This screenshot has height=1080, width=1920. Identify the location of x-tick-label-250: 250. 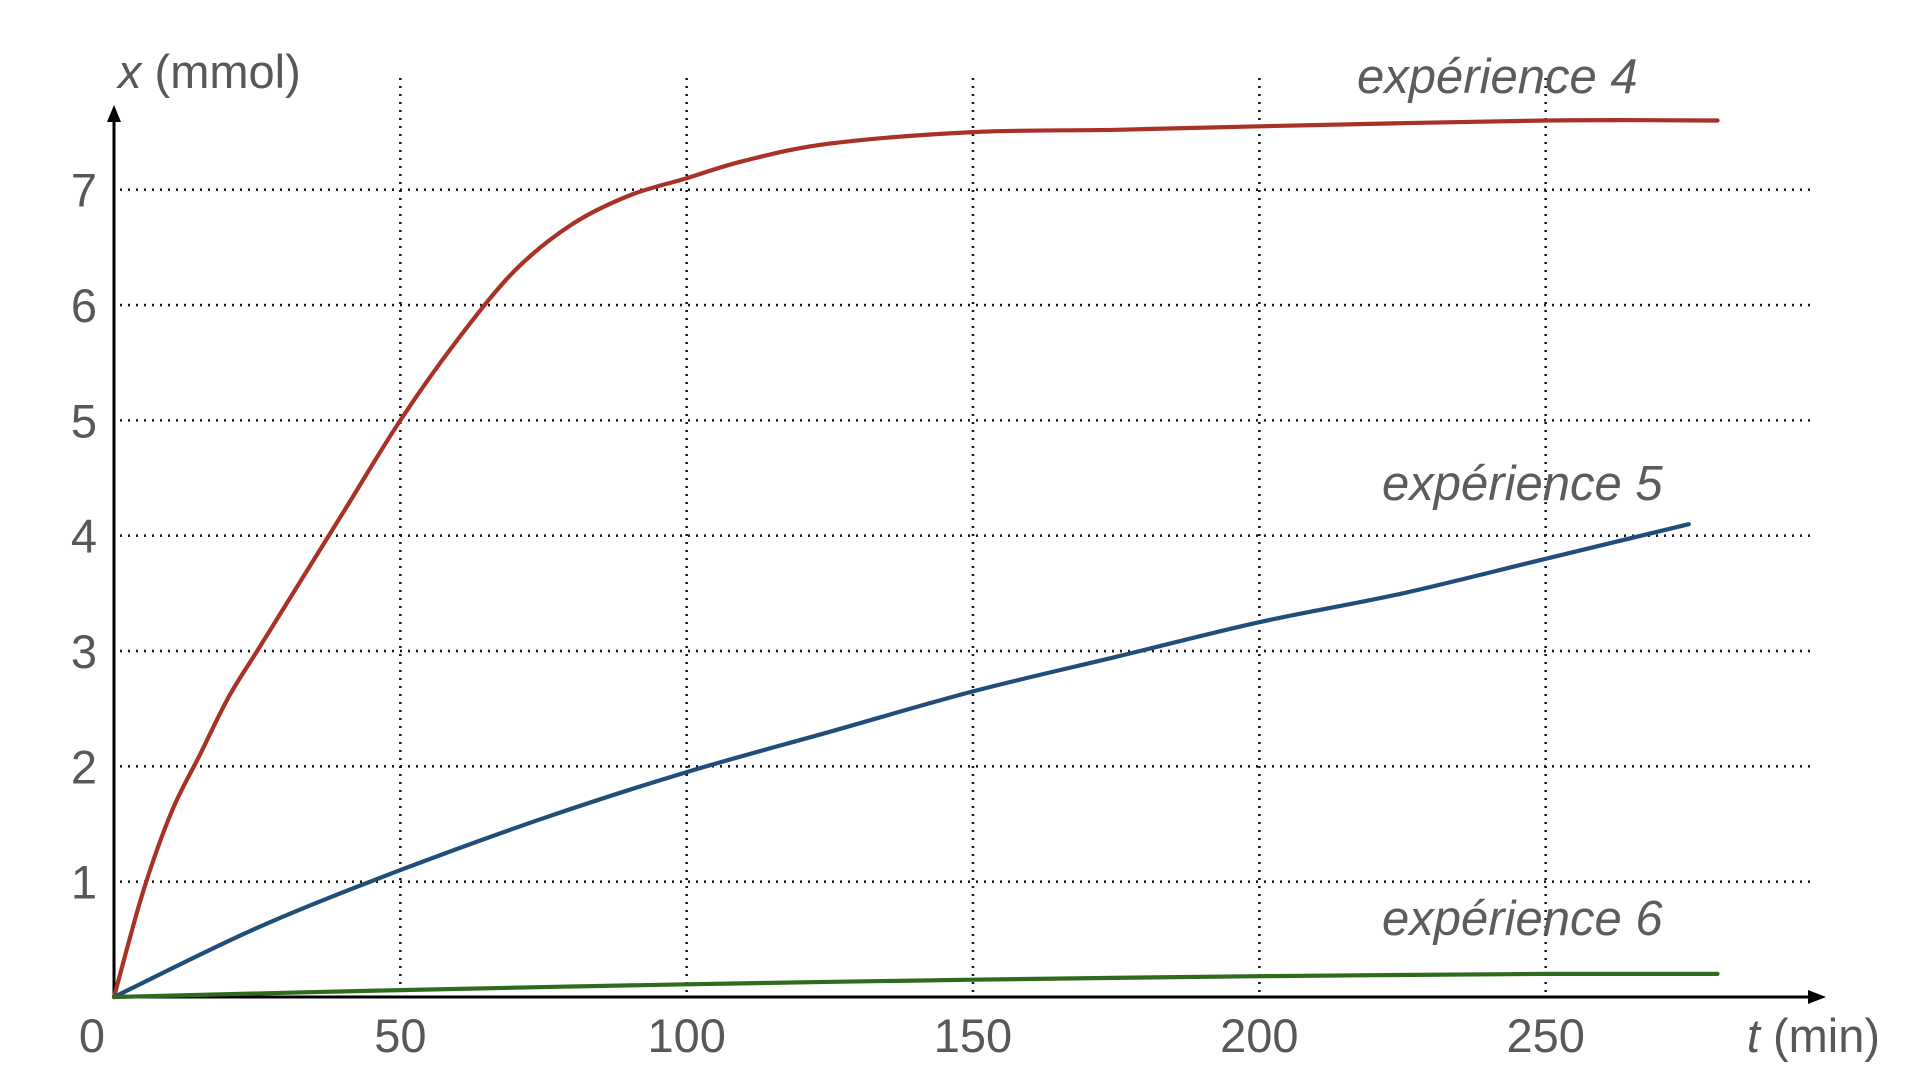
(1545, 1035).